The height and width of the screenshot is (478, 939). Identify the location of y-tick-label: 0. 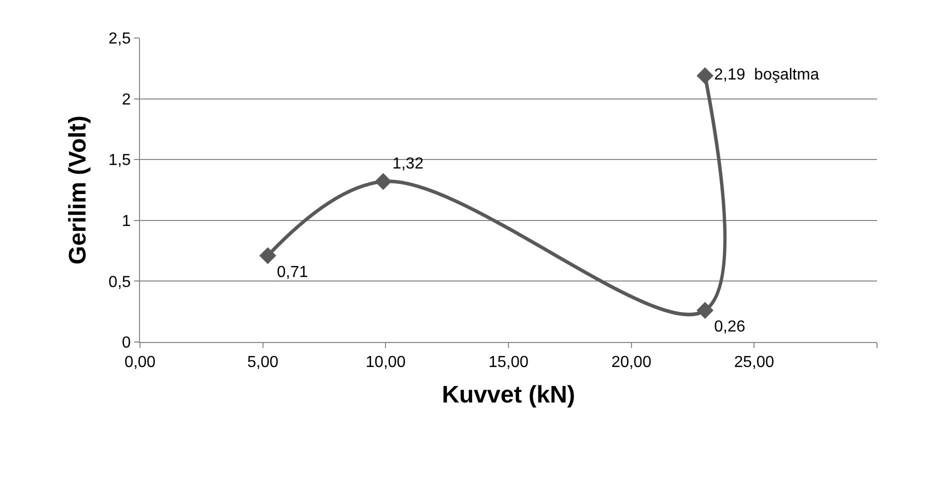
(126, 343).